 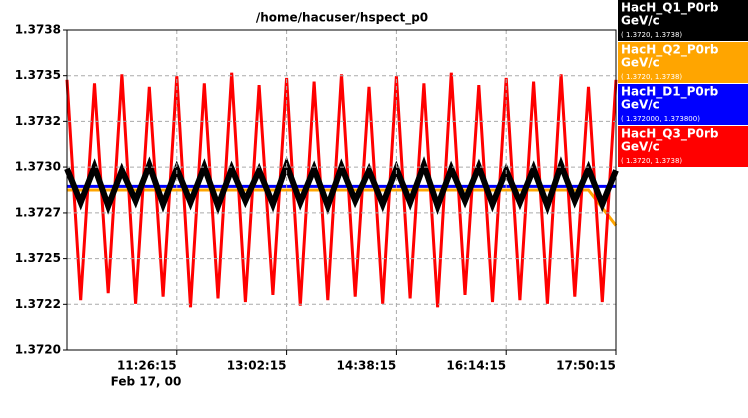 What do you see at coordinates (38, 30) in the screenshot?
I see `y-tick-label: 1.3738` at bounding box center [38, 30].